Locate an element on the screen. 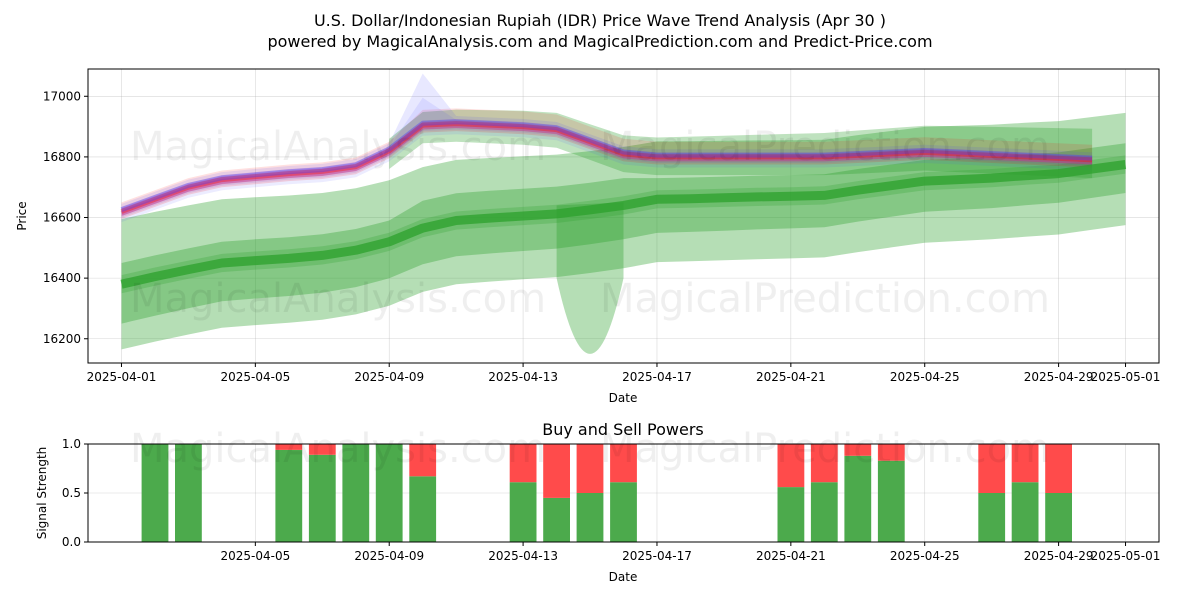 The image size is (1200, 600). watermark-mid-right: MagicalPrediction.com is located at coordinates (825, 299).